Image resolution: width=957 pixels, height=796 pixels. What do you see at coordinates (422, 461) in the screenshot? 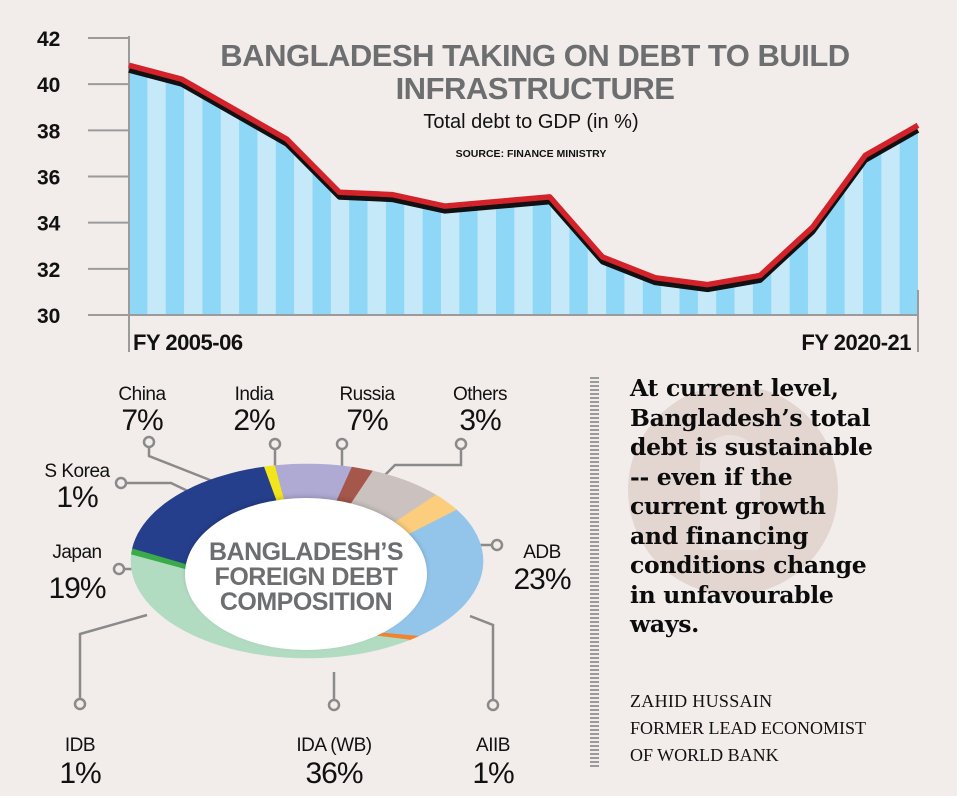
I see `leader-line-others` at bounding box center [422, 461].